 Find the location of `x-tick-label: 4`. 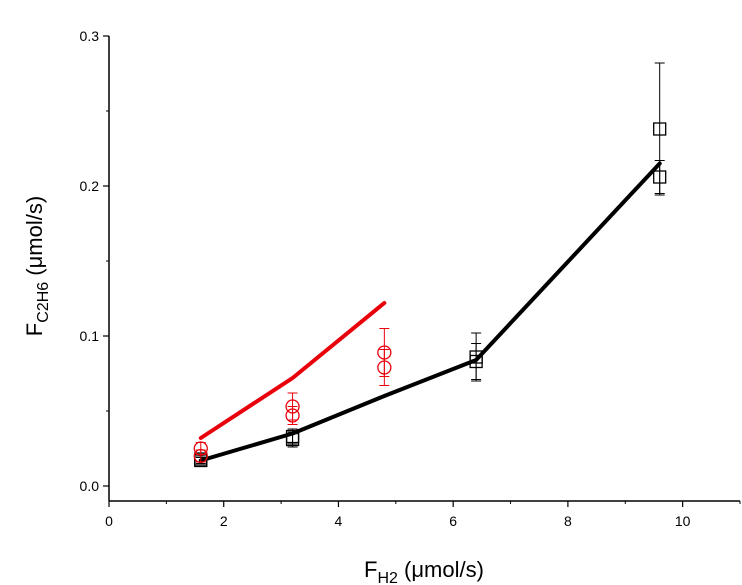

x-tick-label: 4 is located at coordinates (339, 521).